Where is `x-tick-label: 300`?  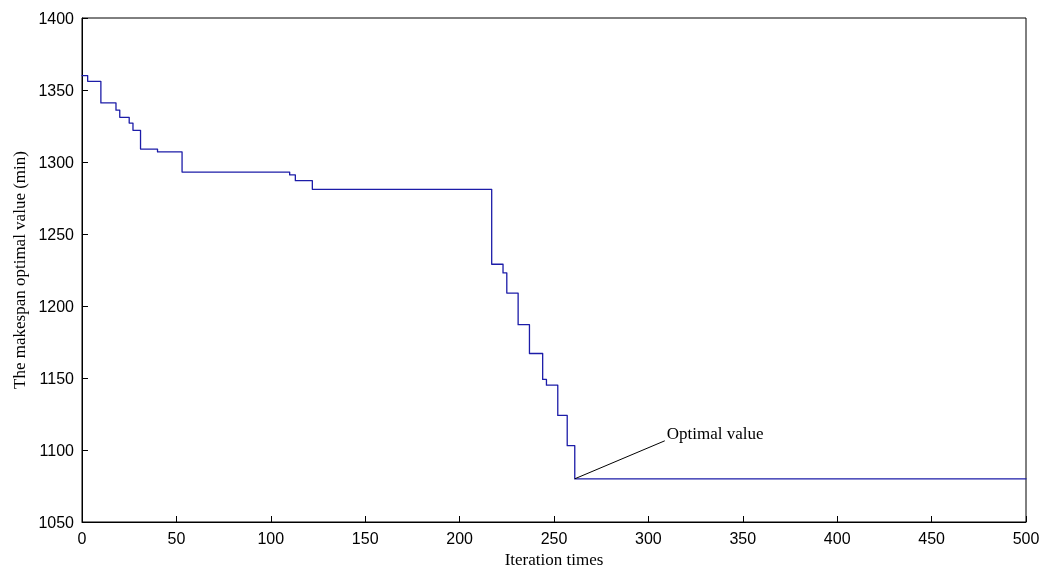 x-tick-label: 300 is located at coordinates (648, 538).